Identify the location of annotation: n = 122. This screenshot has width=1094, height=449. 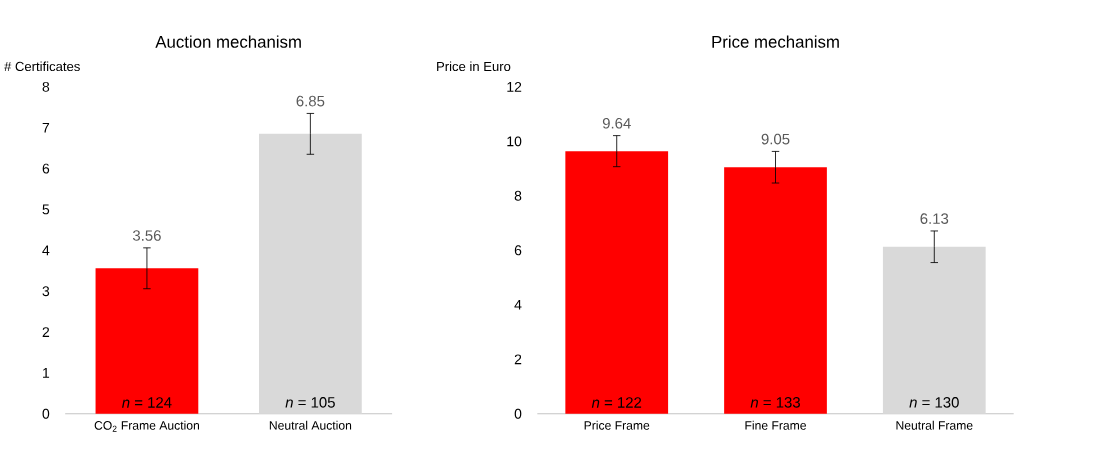
(616, 402).